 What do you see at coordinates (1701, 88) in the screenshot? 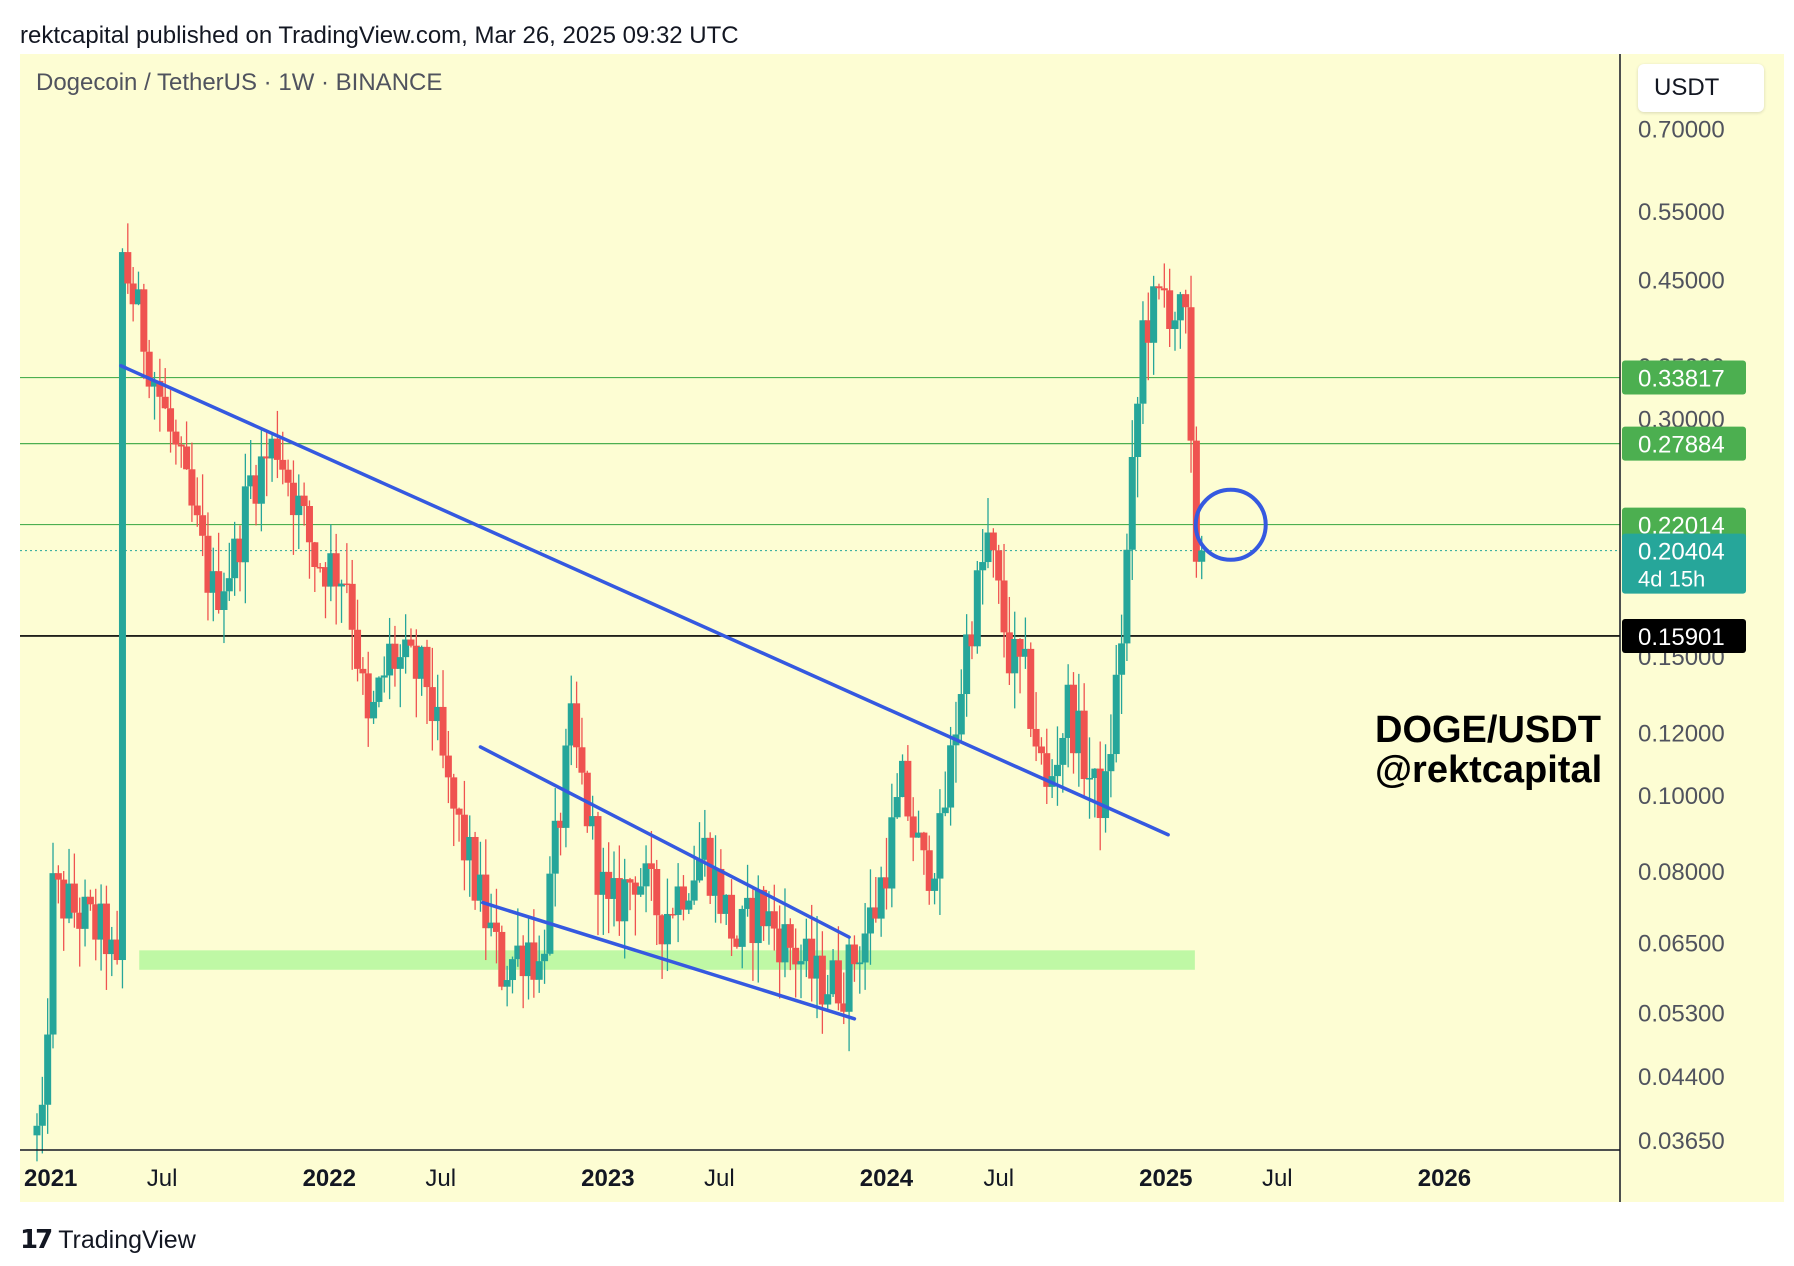
I see `currency-button: USDT` at bounding box center [1701, 88].